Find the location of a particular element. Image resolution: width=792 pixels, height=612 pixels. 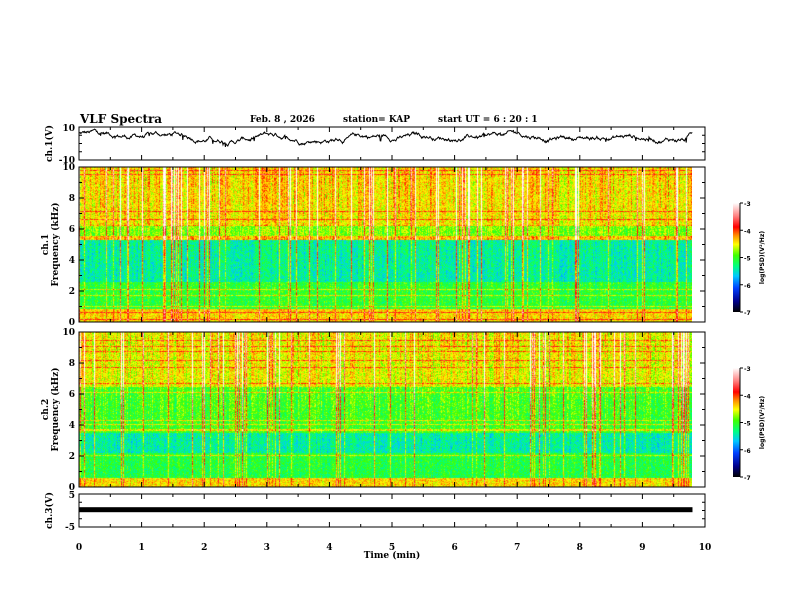

x-tick-label: 0 is located at coordinates (79, 548).